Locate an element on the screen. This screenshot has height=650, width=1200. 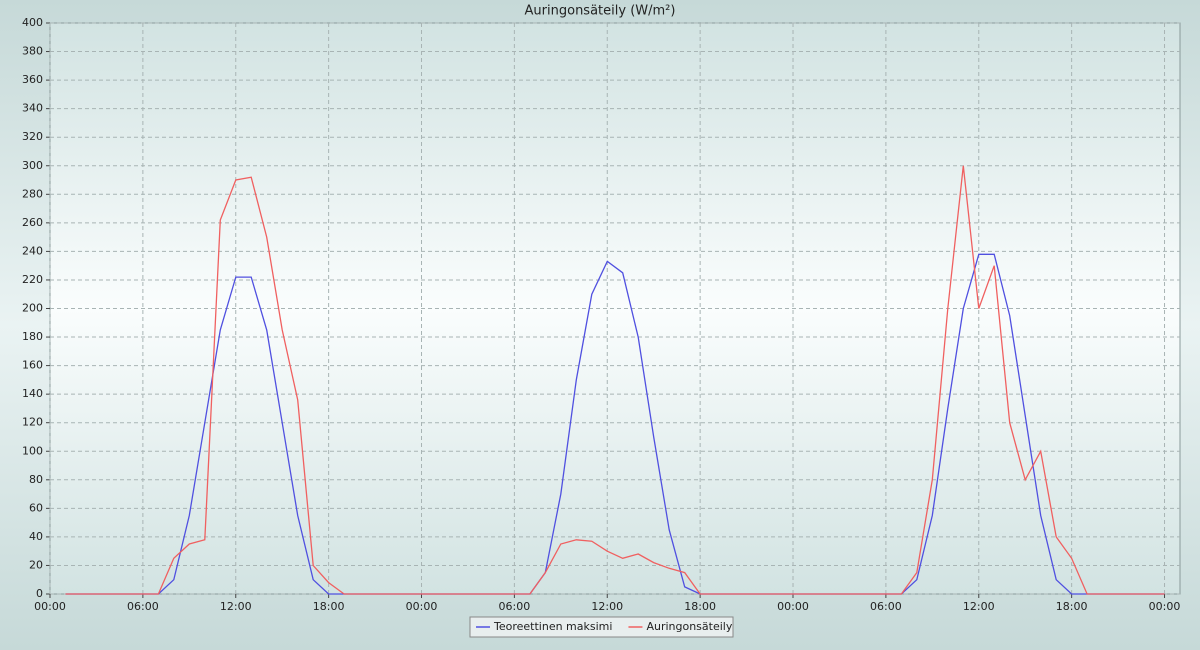
y-tick-label: 0 is located at coordinates (39, 593).